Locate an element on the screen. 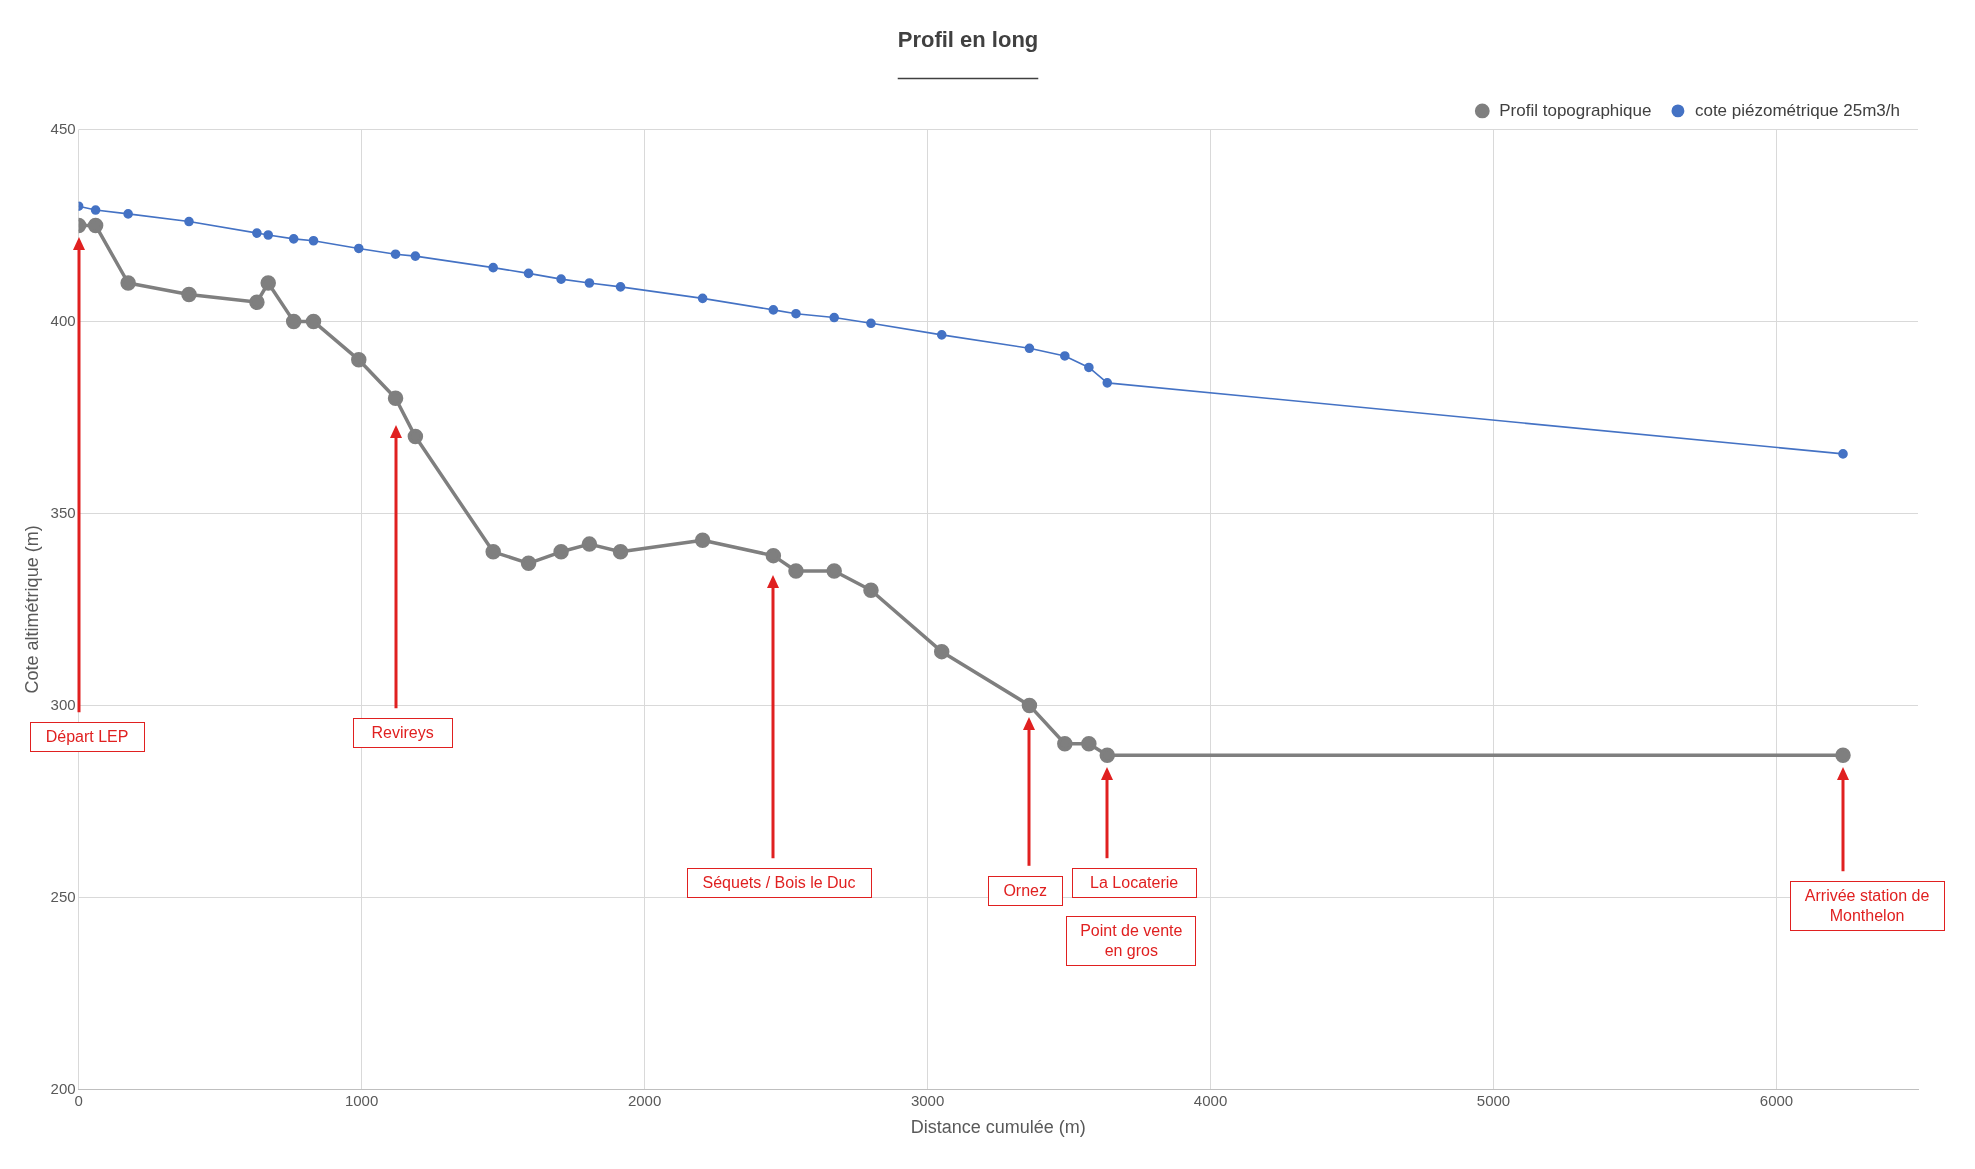 The width and height of the screenshot is (1975, 1169). y-axis-title: Cote altimétrique (m) is located at coordinates (31, 609).